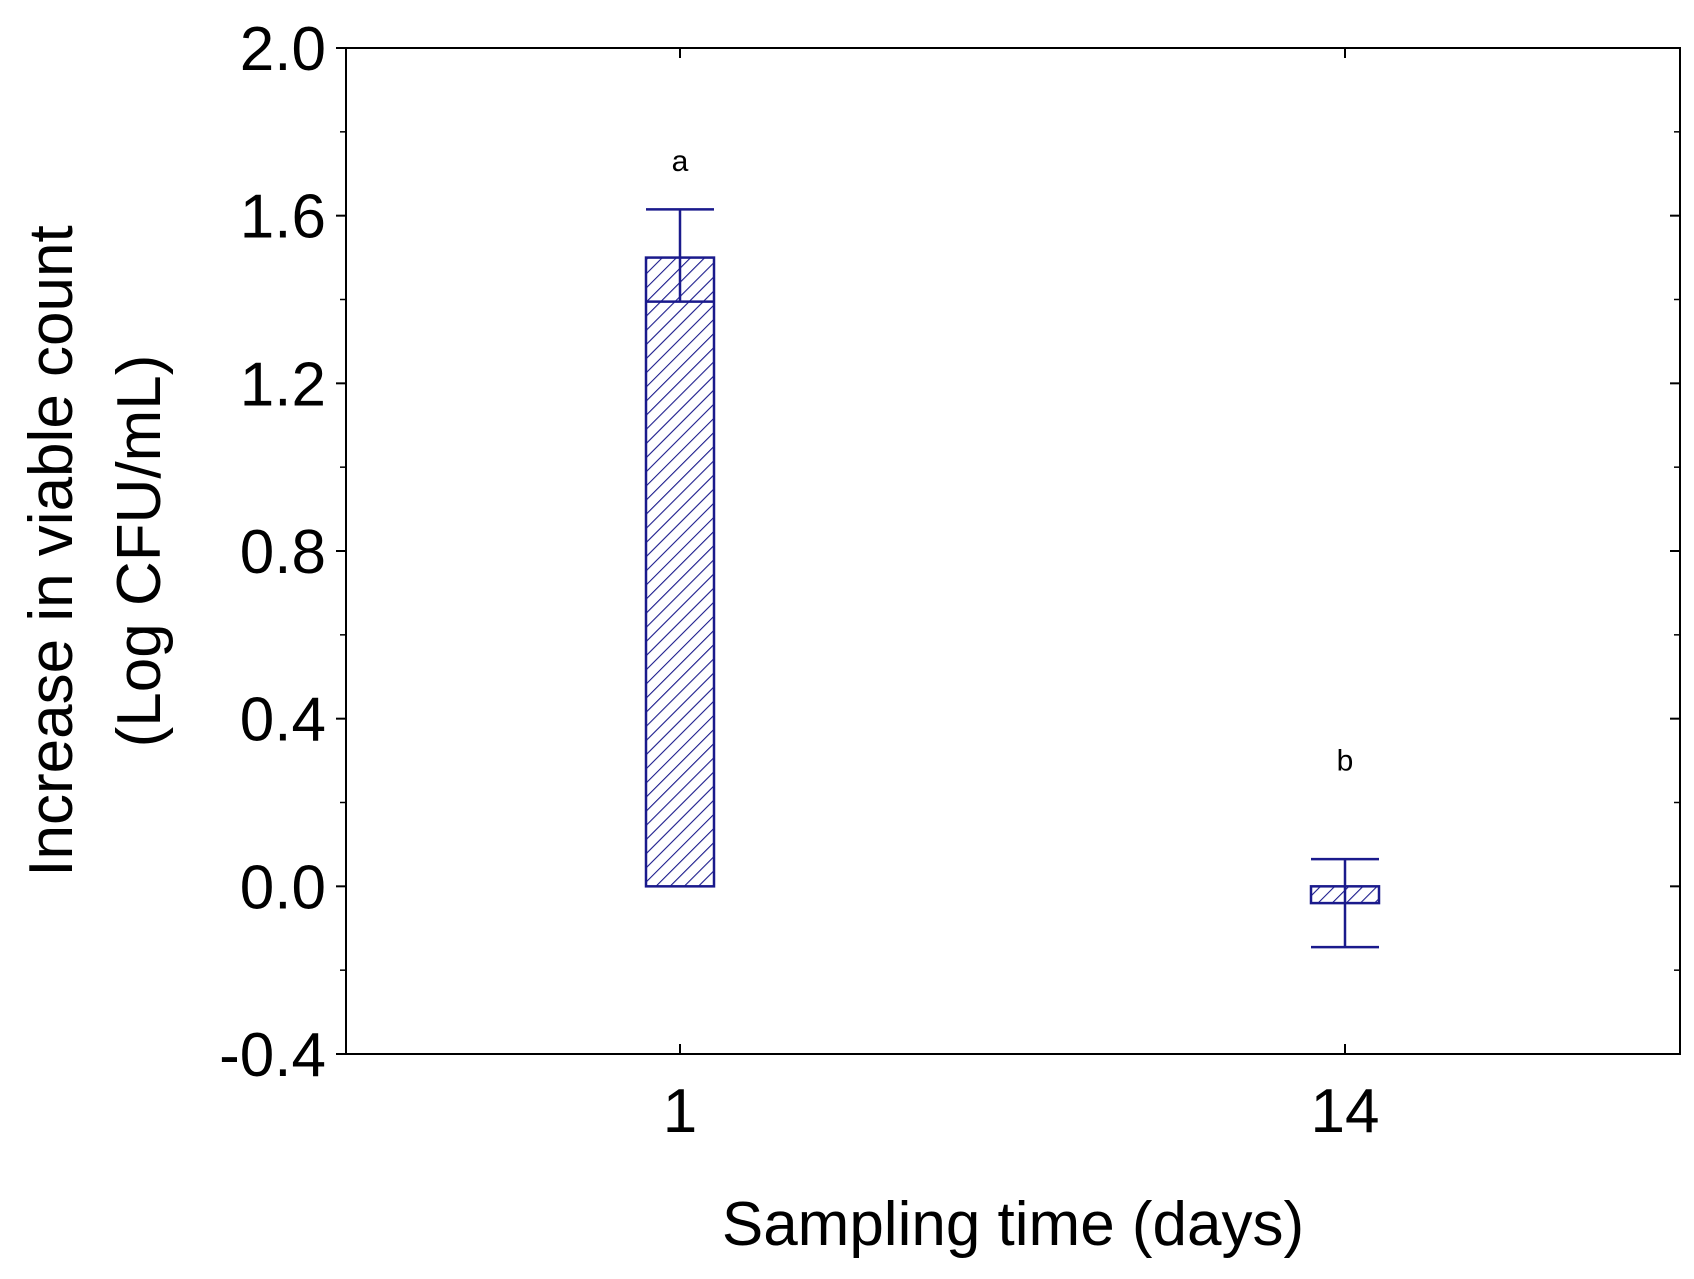 The image size is (1694, 1279). Describe the element at coordinates (51, 550) in the screenshot. I see `y-axis-label-line1: Increase in viable count` at that location.